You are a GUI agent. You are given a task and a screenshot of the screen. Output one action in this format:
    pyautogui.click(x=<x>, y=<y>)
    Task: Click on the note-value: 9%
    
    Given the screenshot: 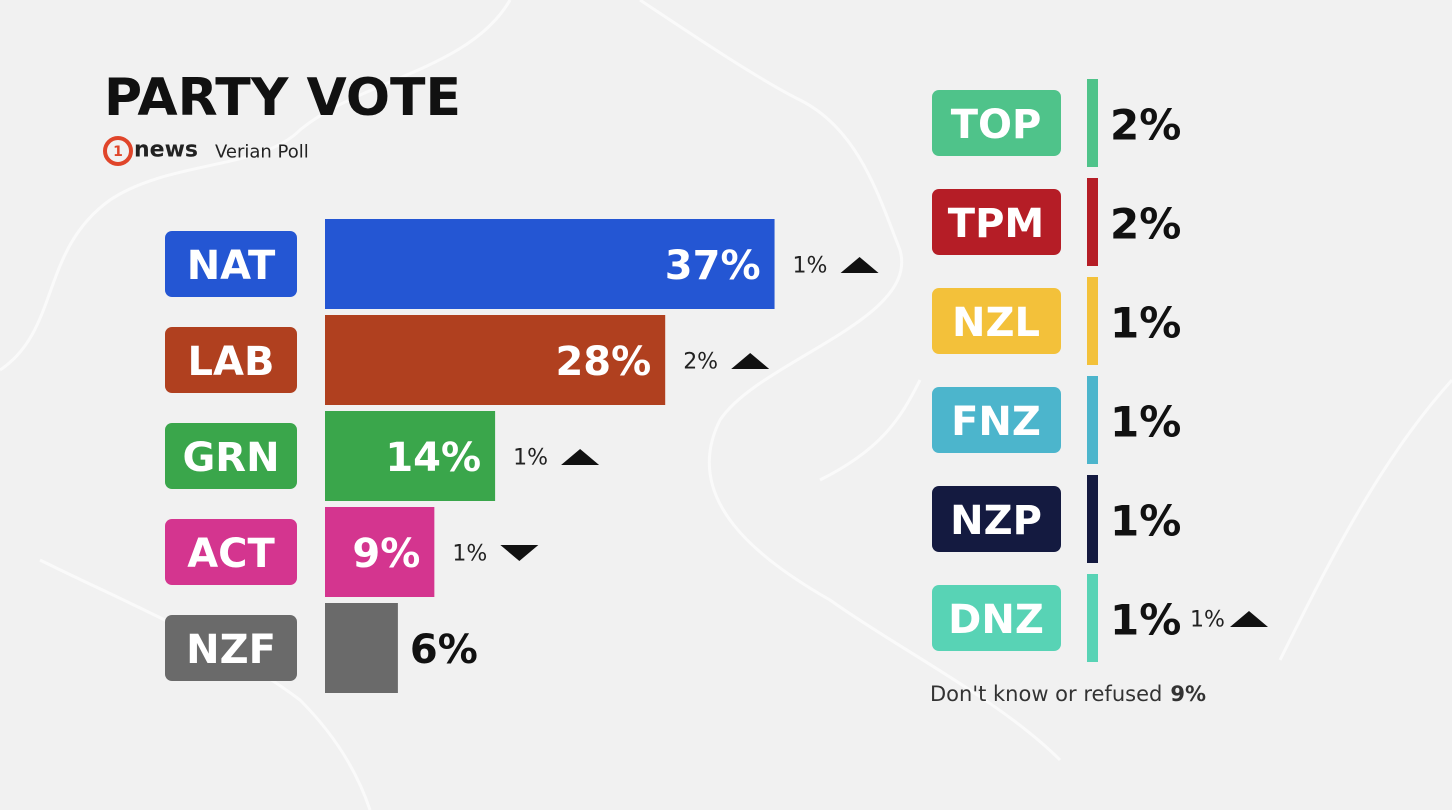 What is the action you would take?
    pyautogui.click(x=1188, y=694)
    